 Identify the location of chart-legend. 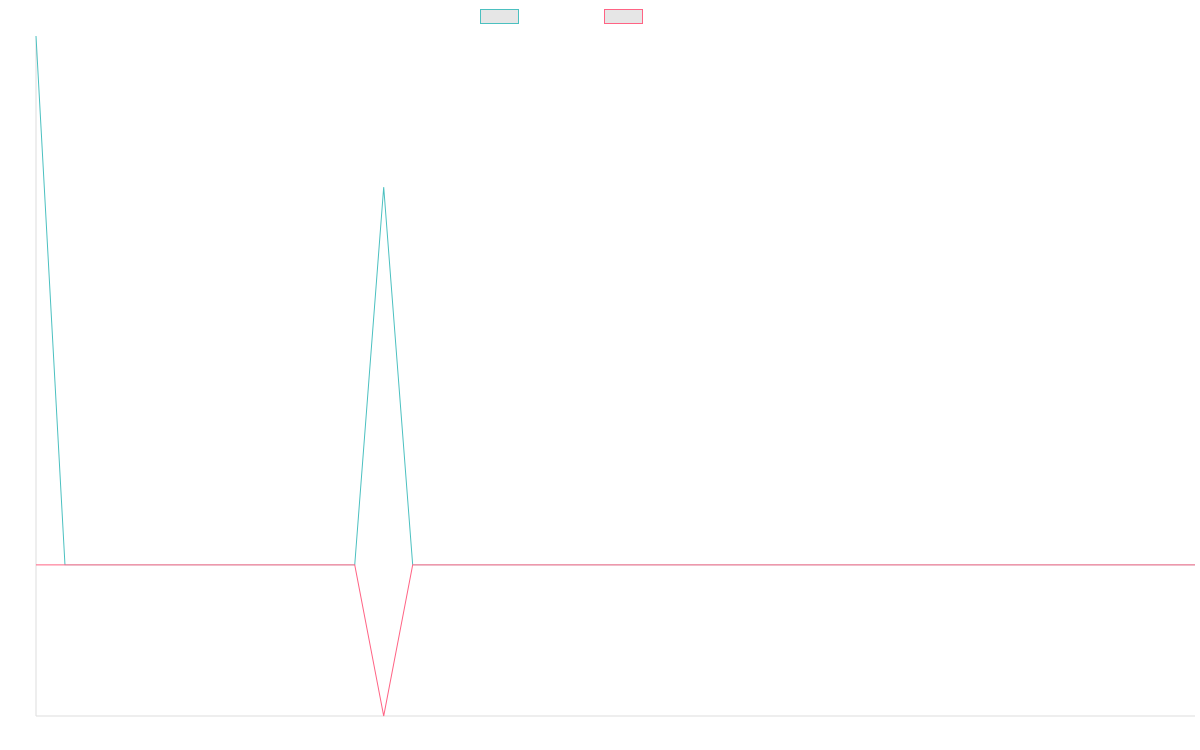
(563, 18).